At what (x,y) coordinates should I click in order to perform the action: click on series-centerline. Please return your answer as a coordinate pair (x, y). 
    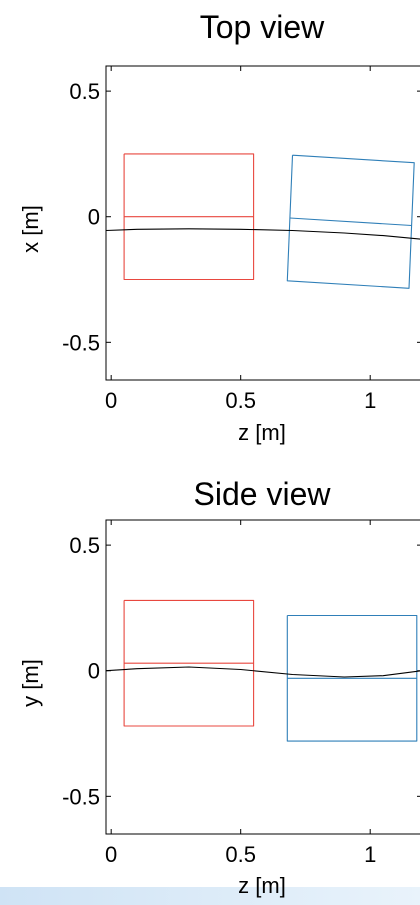
    Looking at the image, I should click on (350, 222).